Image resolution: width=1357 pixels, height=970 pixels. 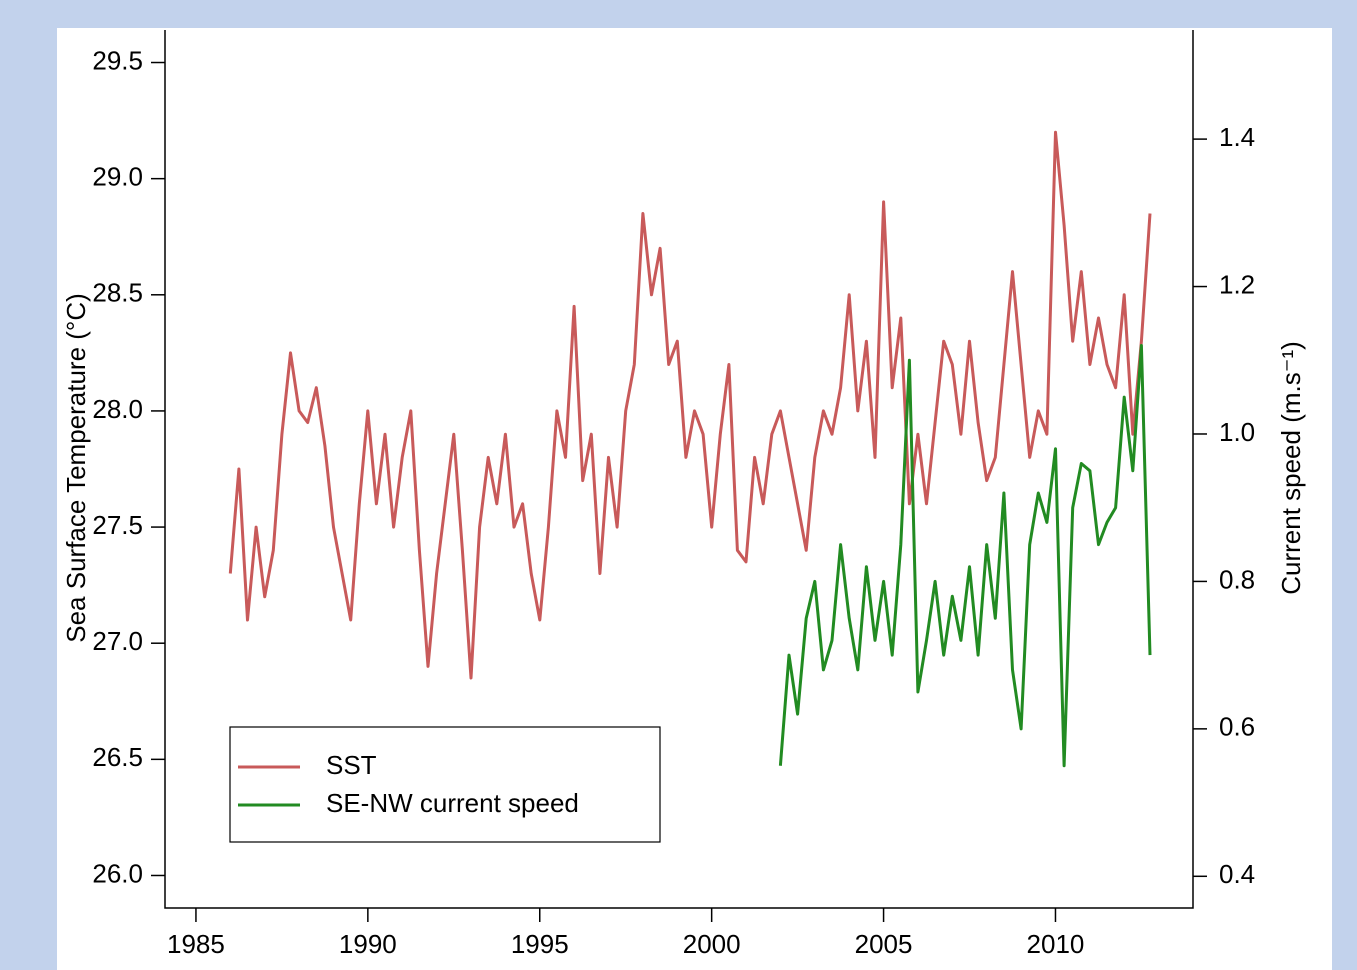 I want to click on x-tick-label: 1985, so click(x=196, y=944).